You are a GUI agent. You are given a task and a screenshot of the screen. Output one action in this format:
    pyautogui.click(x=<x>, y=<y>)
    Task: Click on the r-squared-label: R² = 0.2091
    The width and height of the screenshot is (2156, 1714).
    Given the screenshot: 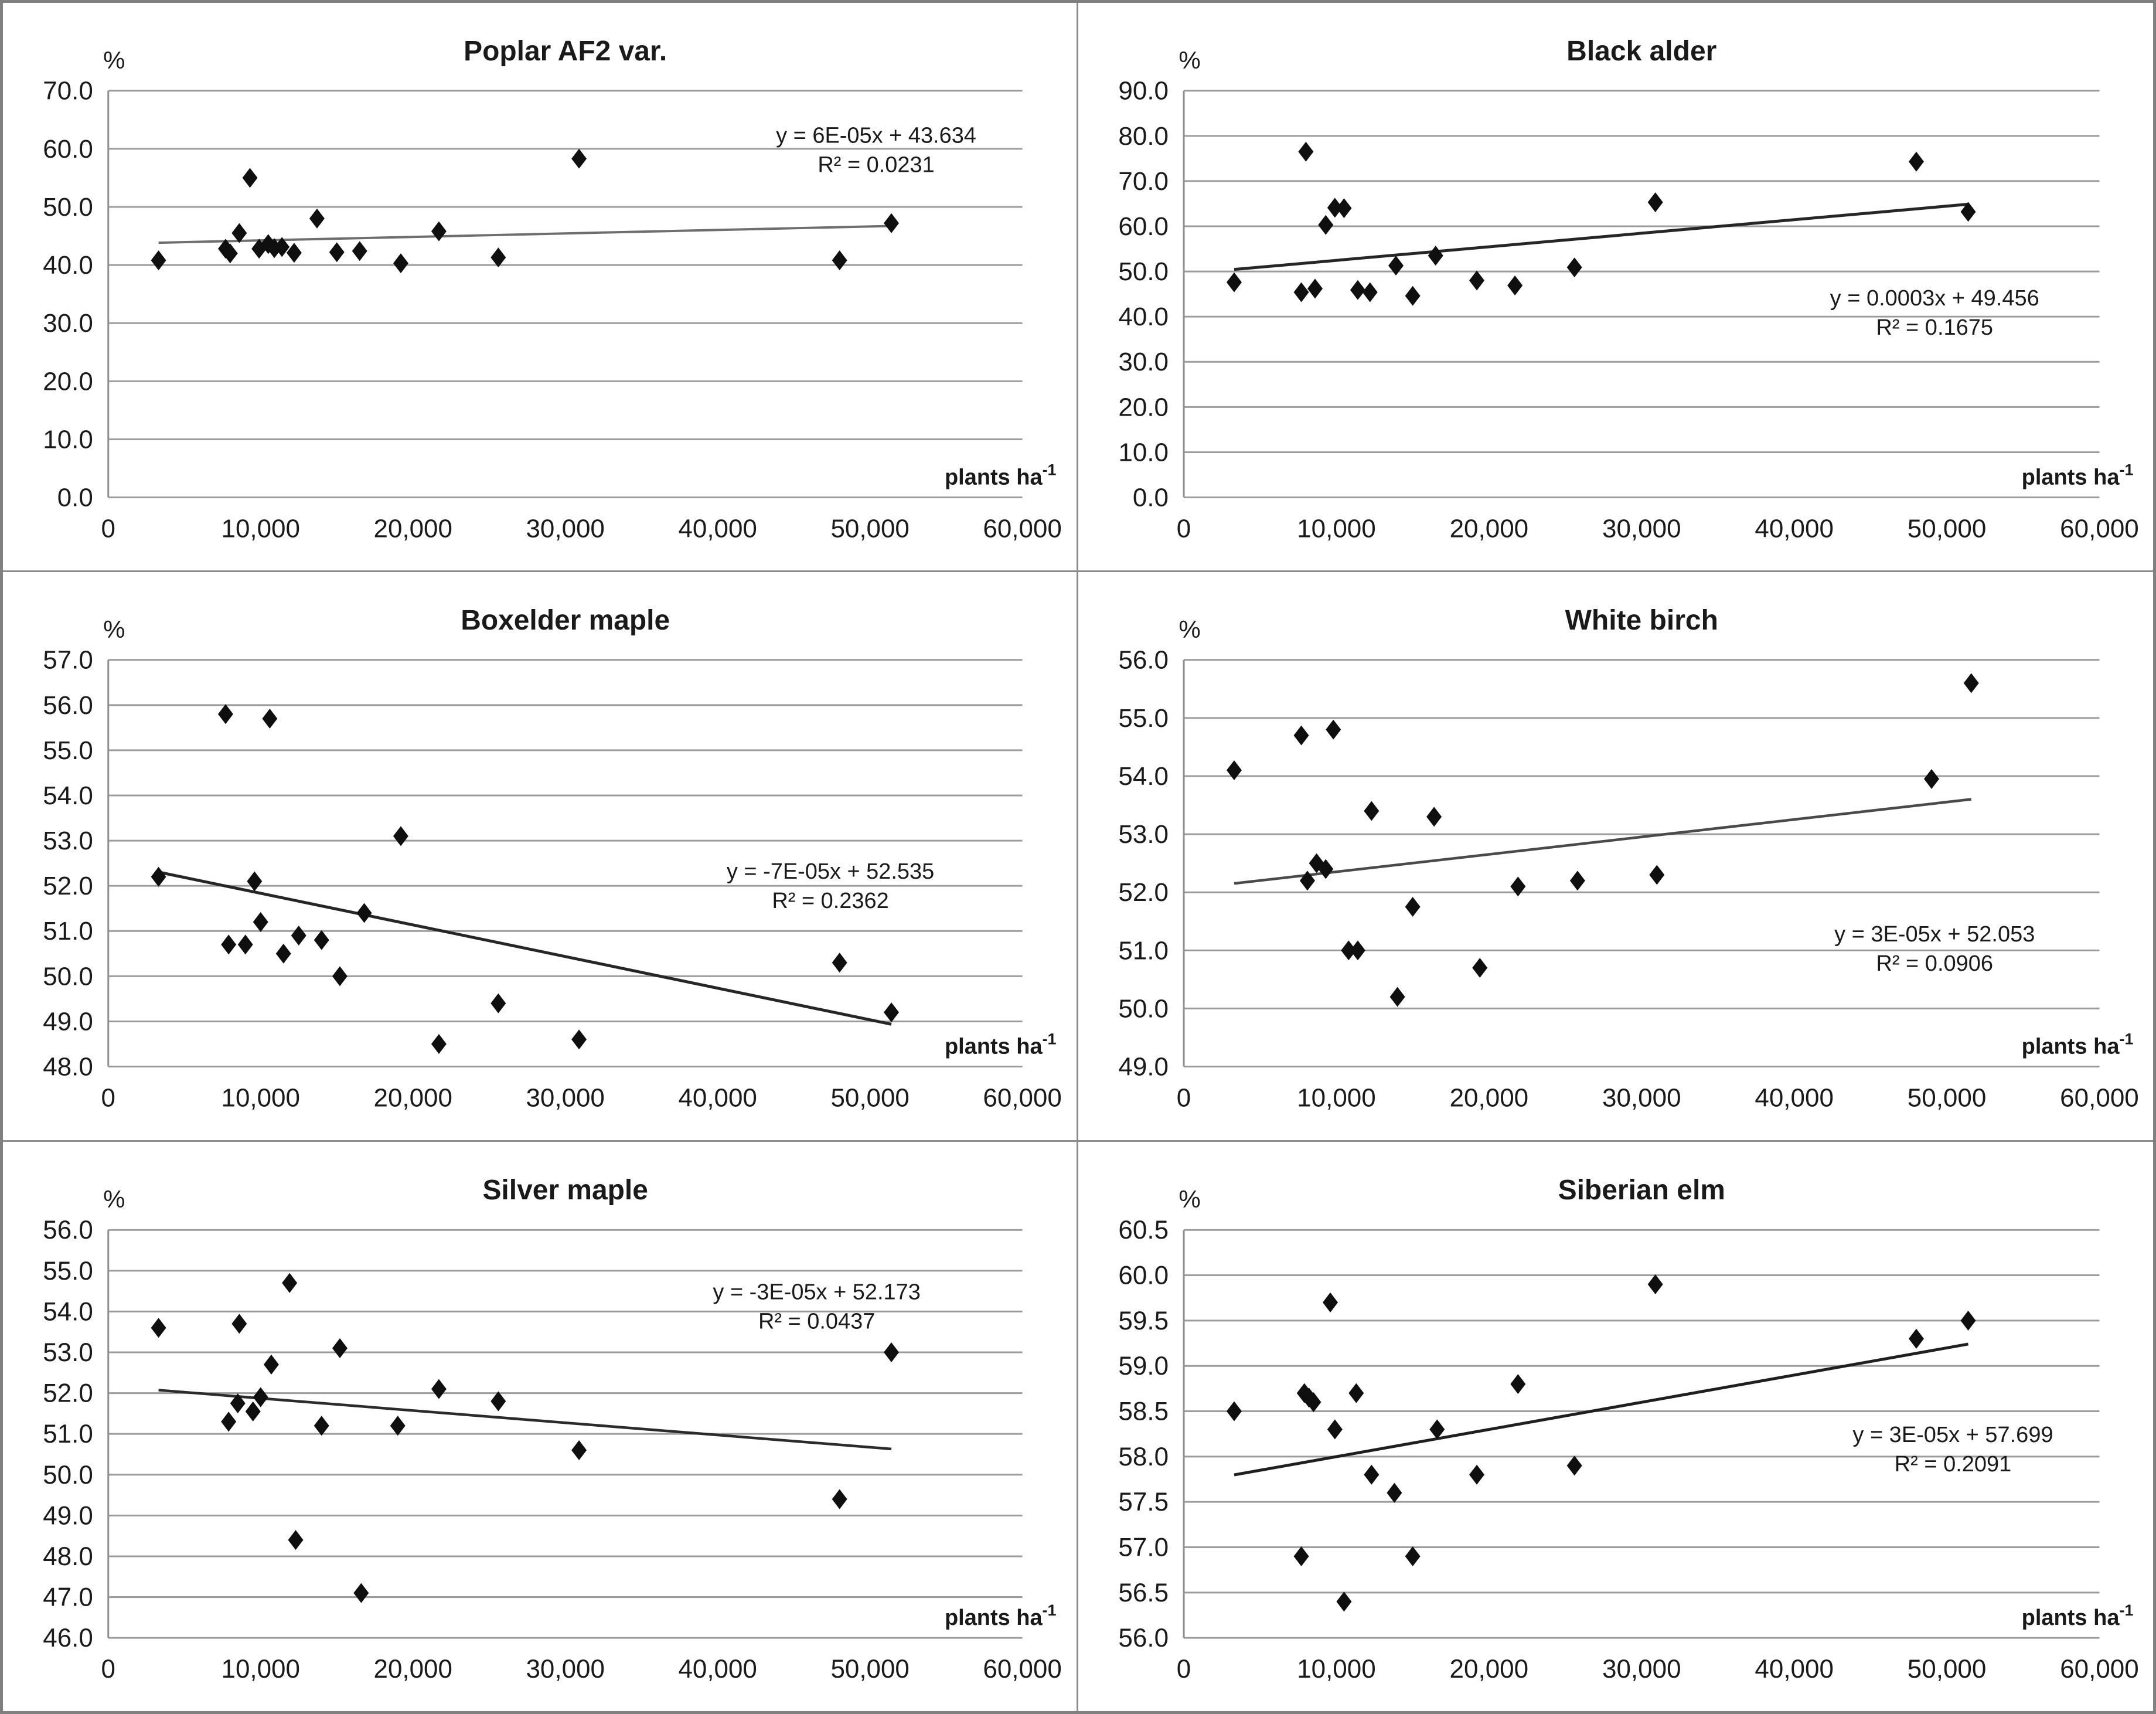 What is the action you would take?
    pyautogui.click(x=1952, y=1464)
    